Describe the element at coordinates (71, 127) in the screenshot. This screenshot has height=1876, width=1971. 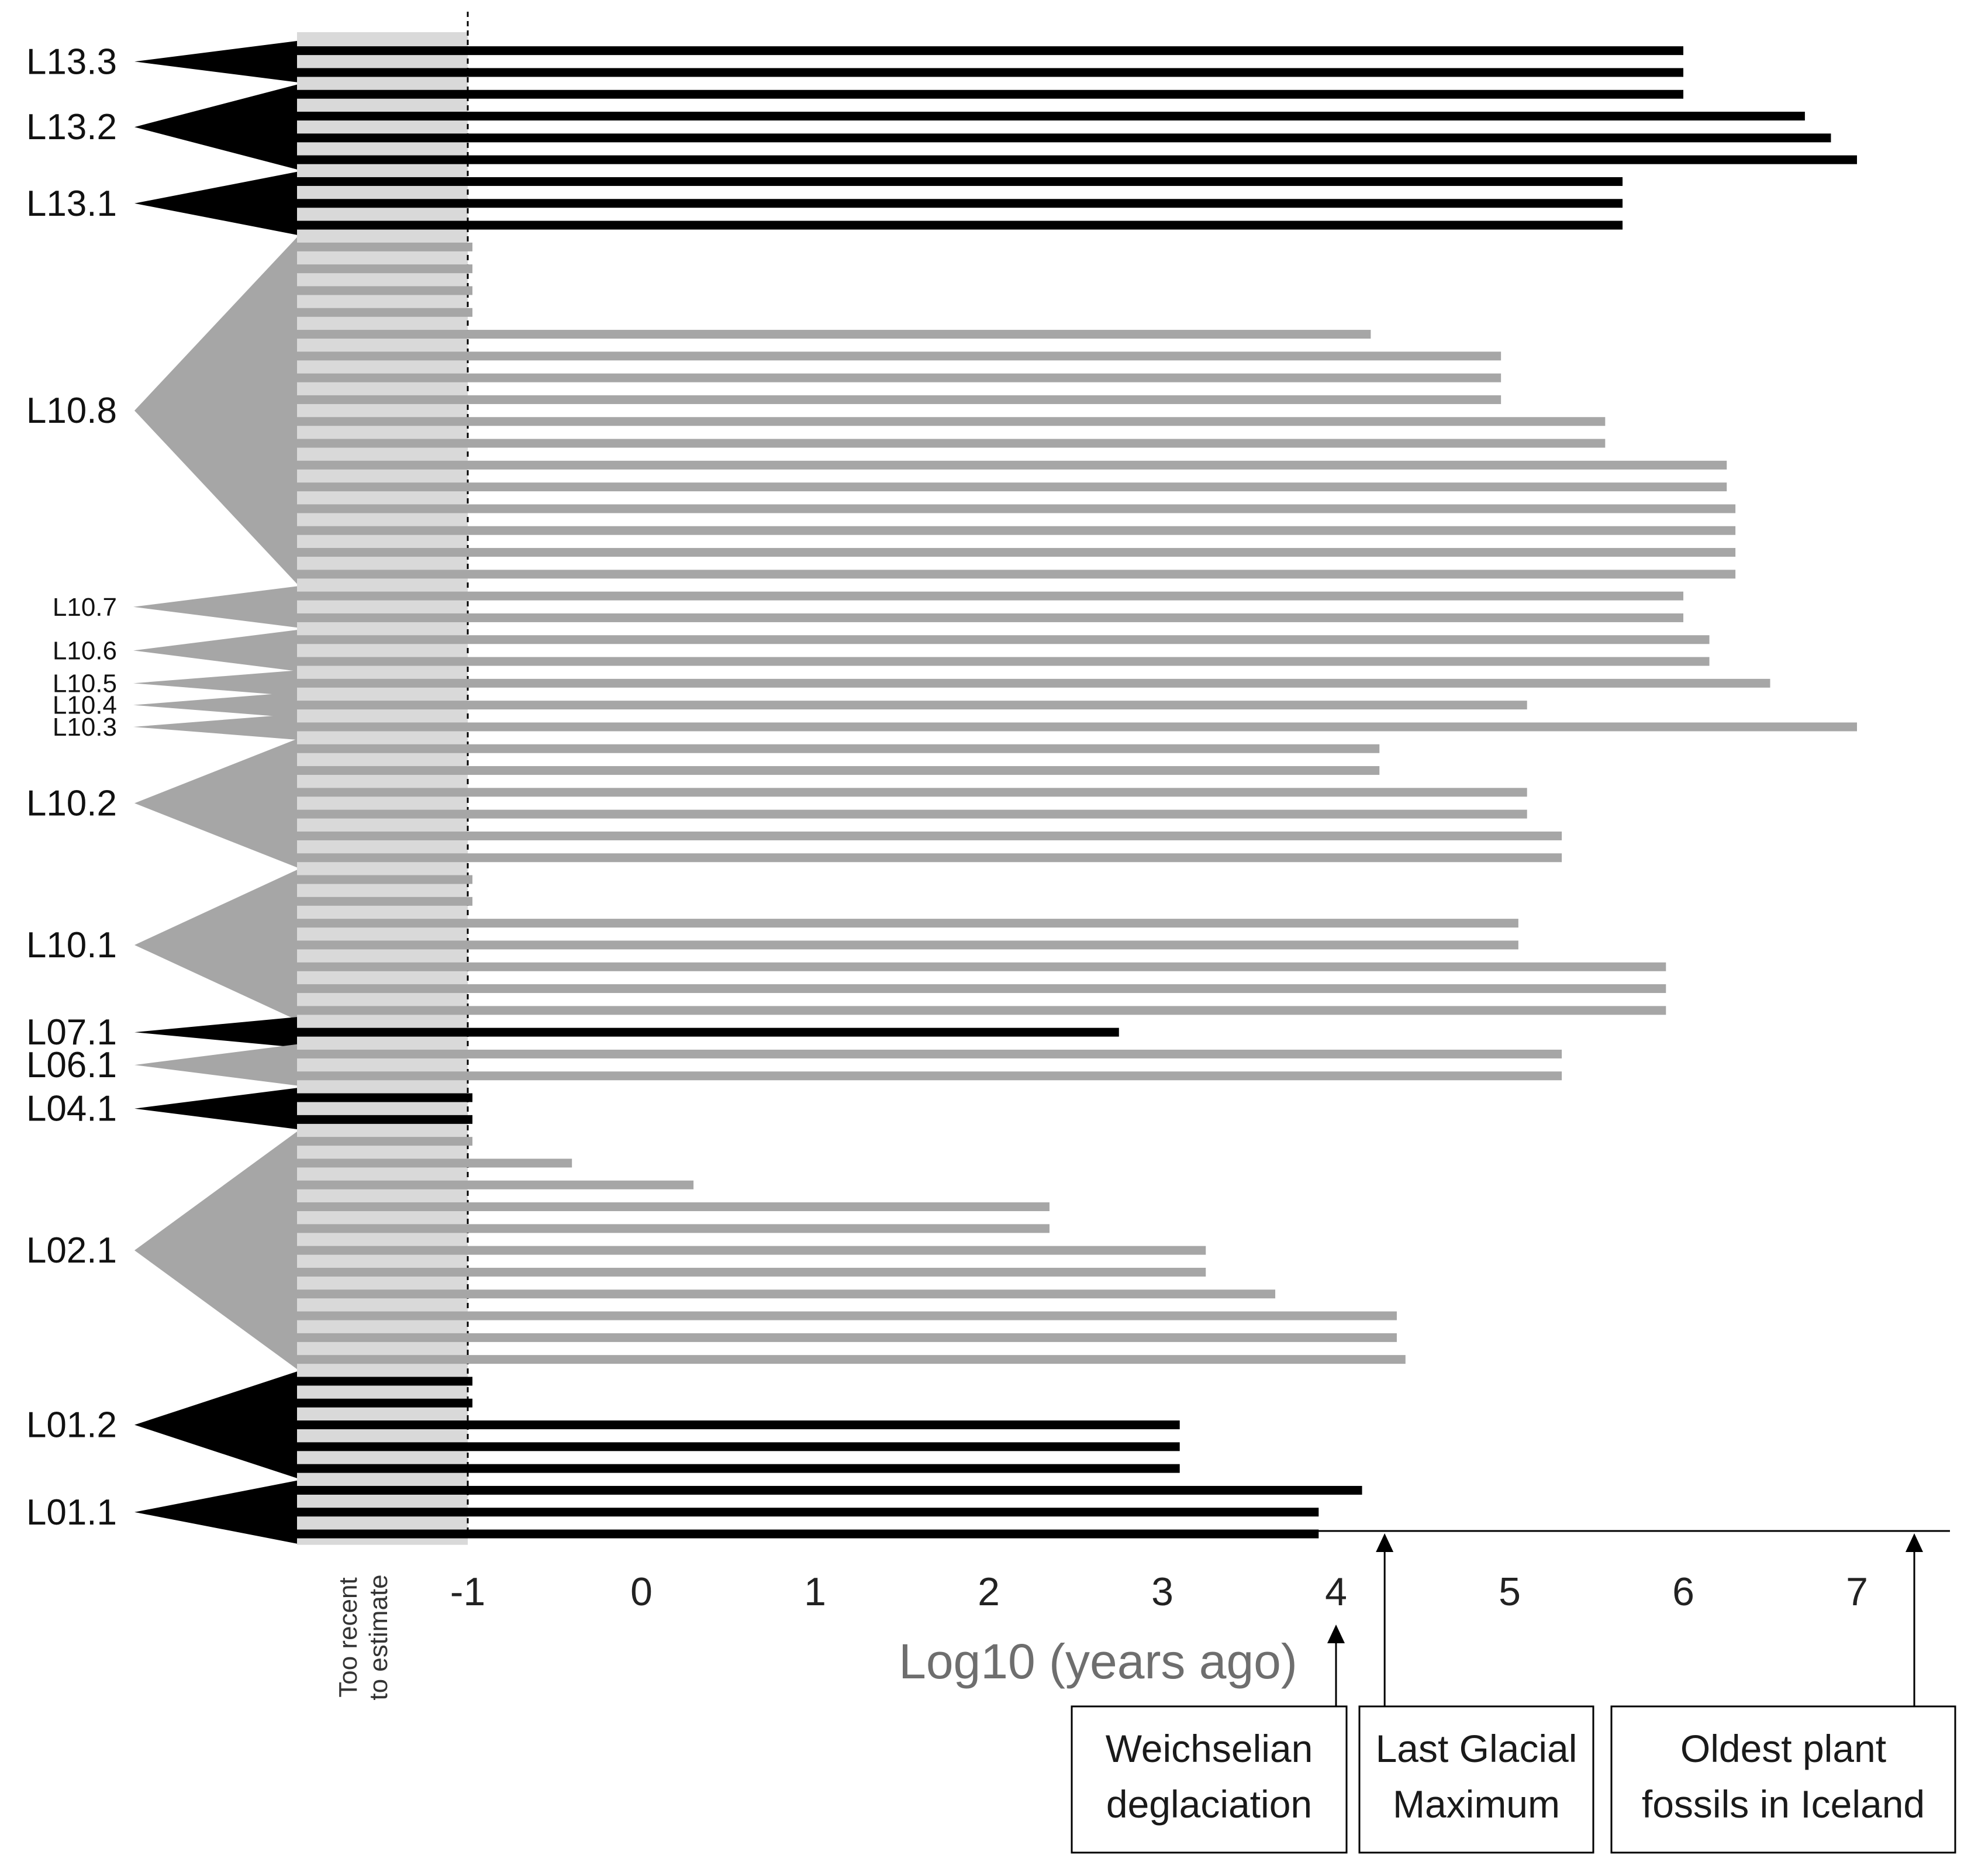
I see `lineage-label-L13-2: L13.2` at that location.